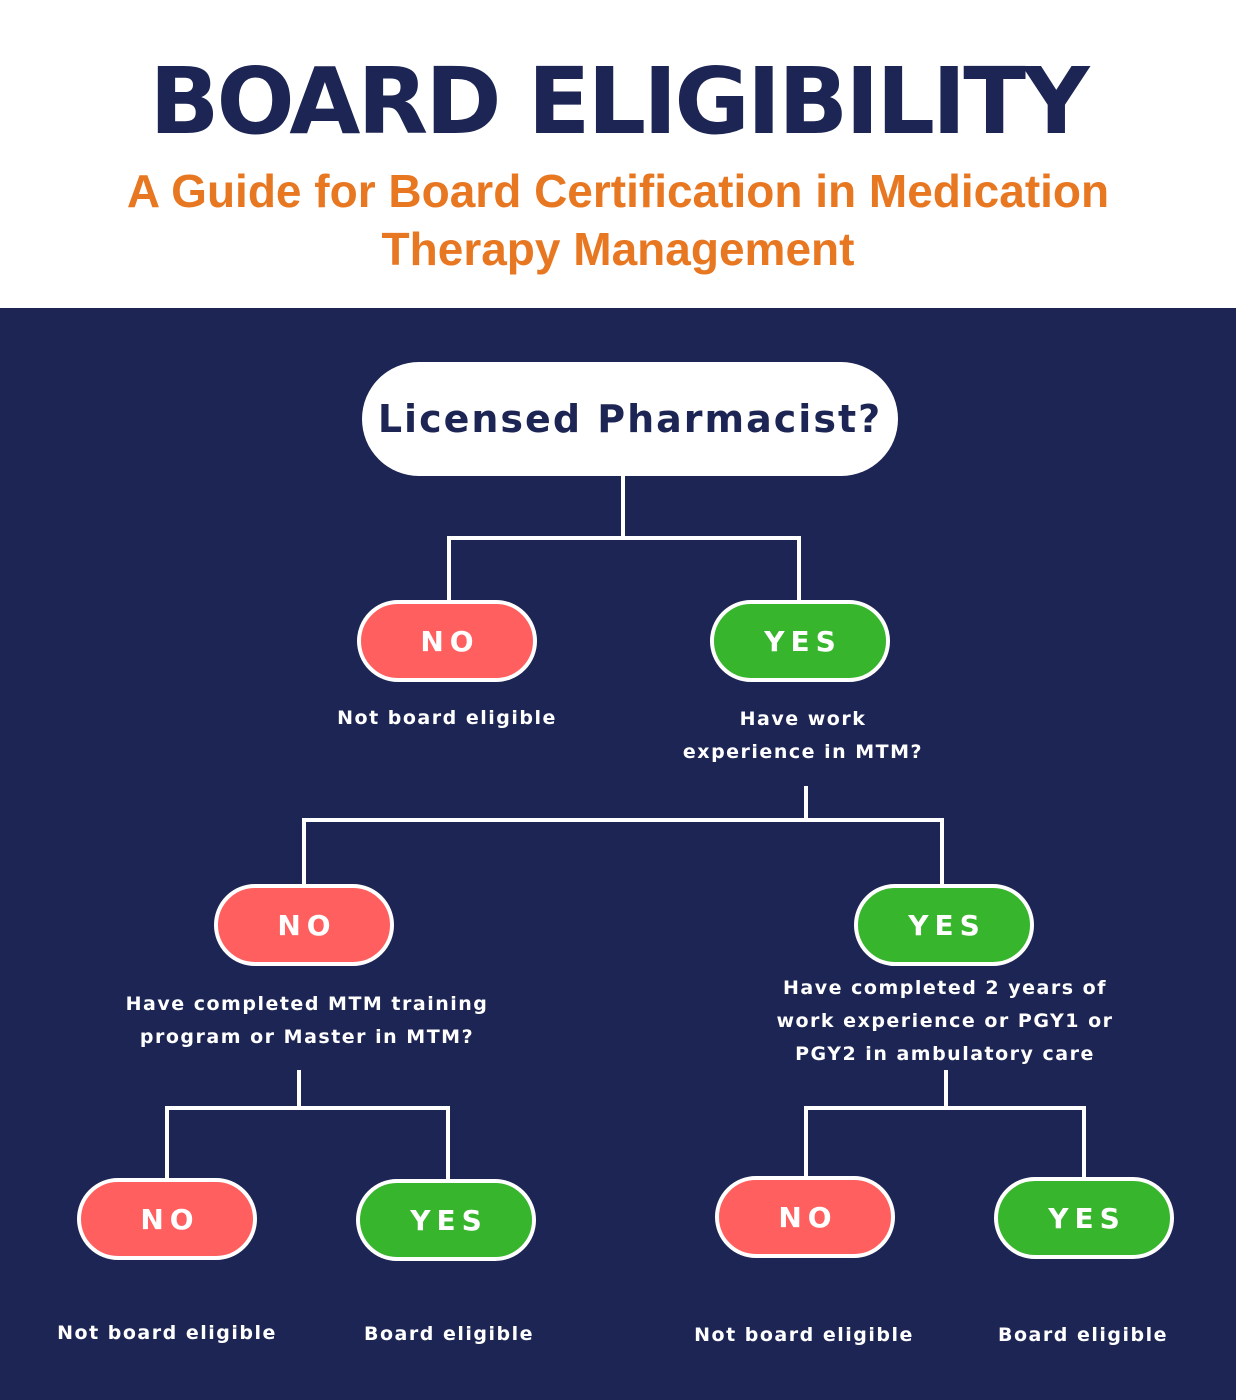  What do you see at coordinates (1083, 1335) in the screenshot?
I see `level3-right-yes-outcome: Board eligible` at bounding box center [1083, 1335].